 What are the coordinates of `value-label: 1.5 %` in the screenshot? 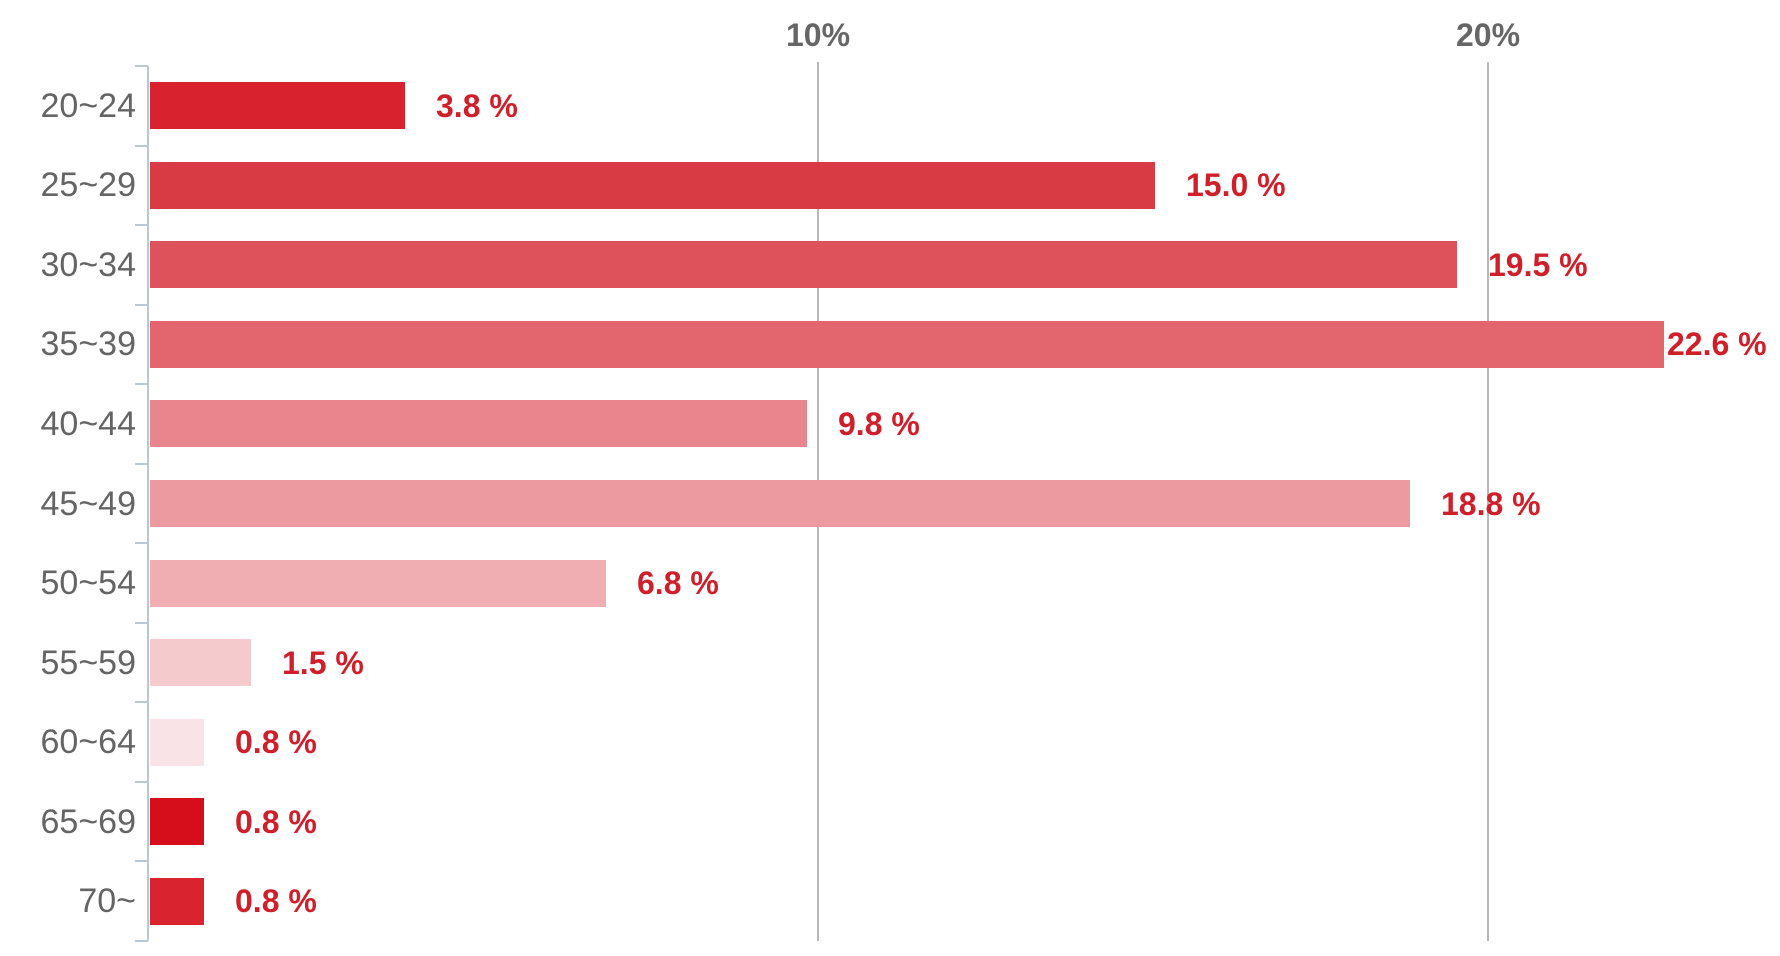 It's located at (323, 663).